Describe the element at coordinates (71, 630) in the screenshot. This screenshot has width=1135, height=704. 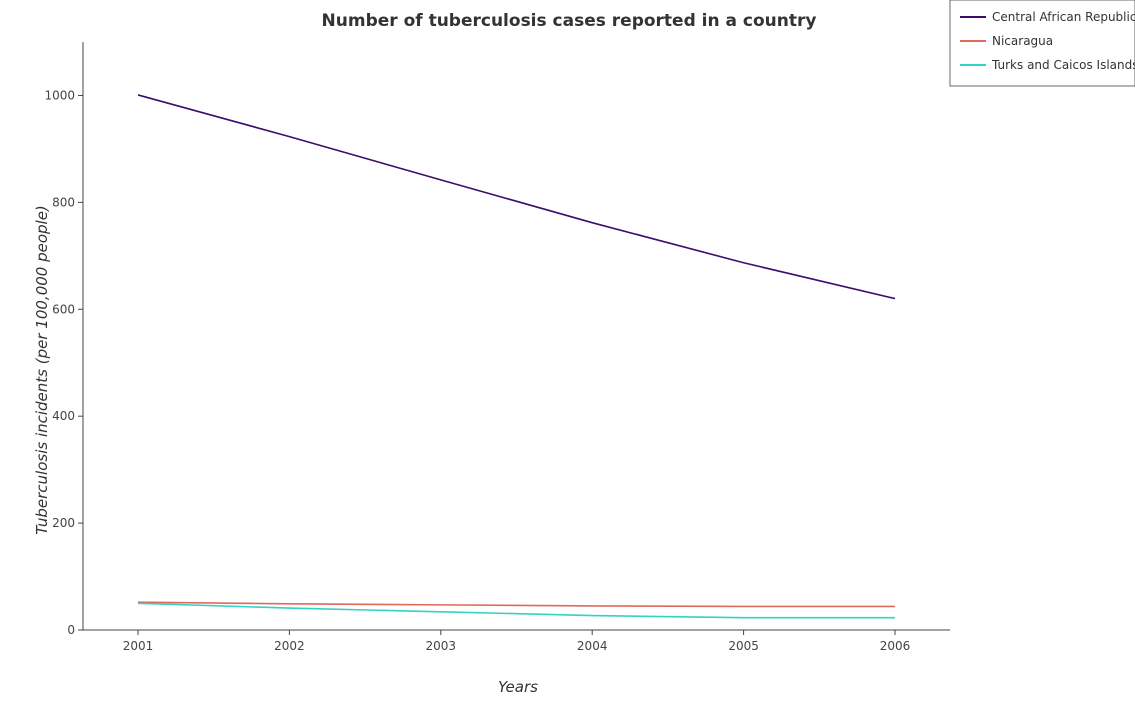
I see `y-tick-label: 0` at that location.